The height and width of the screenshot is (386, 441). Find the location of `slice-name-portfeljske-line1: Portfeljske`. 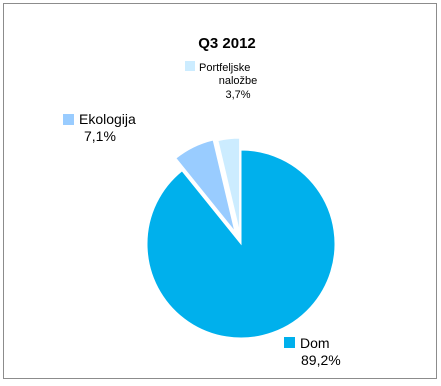

slice-name-portfeljske-line1: Portfeljske is located at coordinates (224, 68).